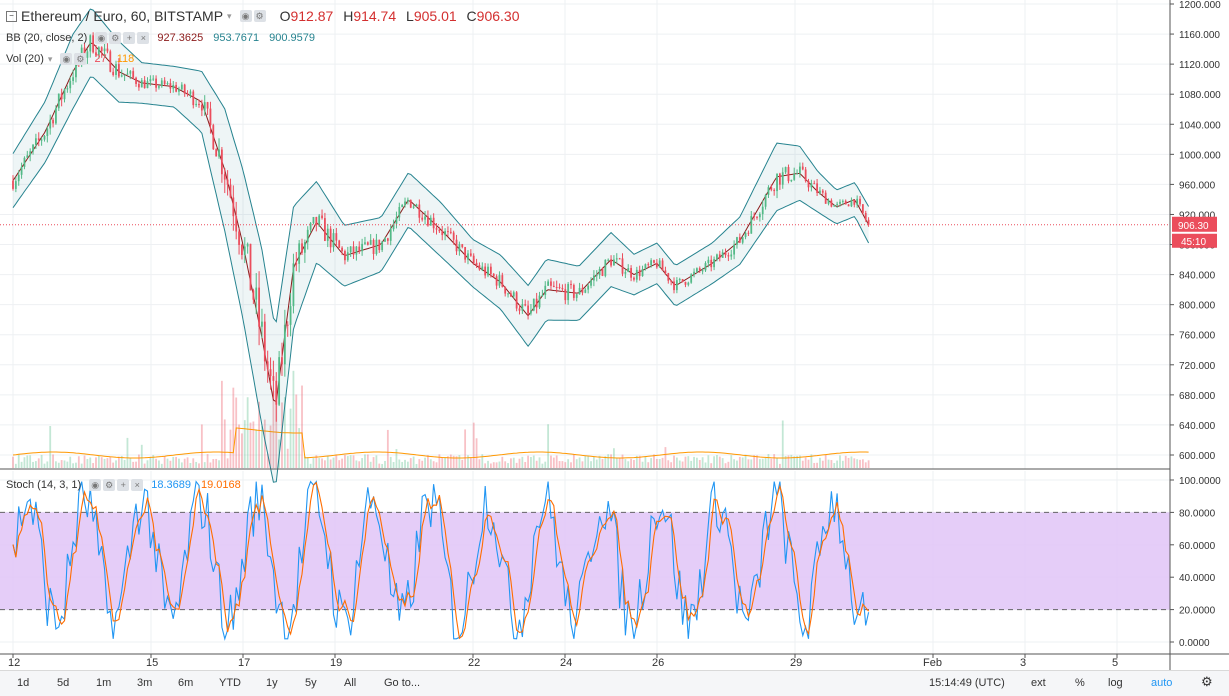  I want to click on collapse-icon: −, so click(11, 16).